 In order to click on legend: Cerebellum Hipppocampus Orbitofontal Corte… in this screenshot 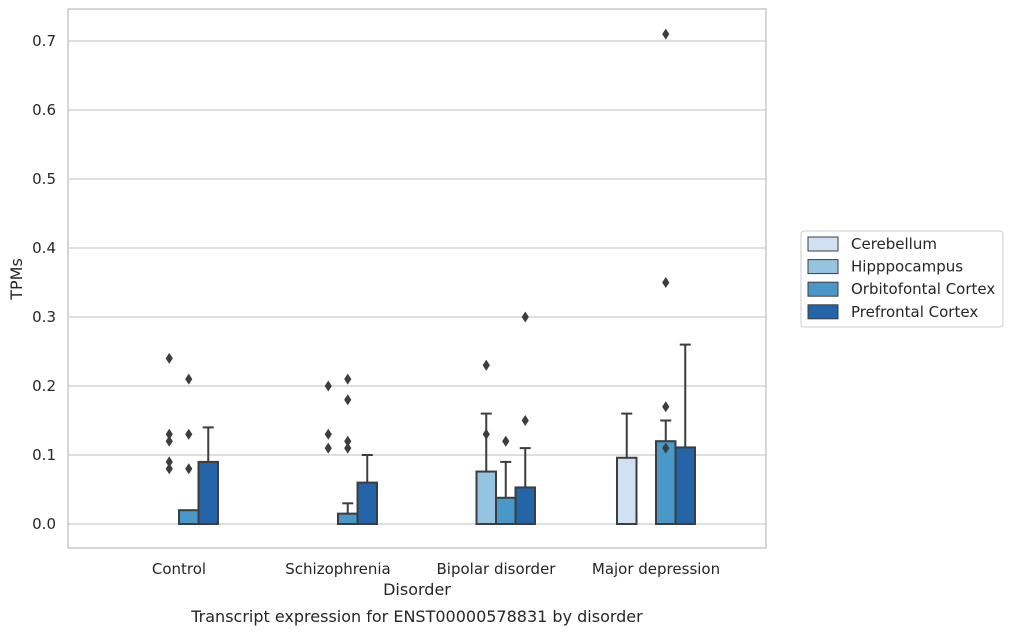, I will do `click(902, 279)`.